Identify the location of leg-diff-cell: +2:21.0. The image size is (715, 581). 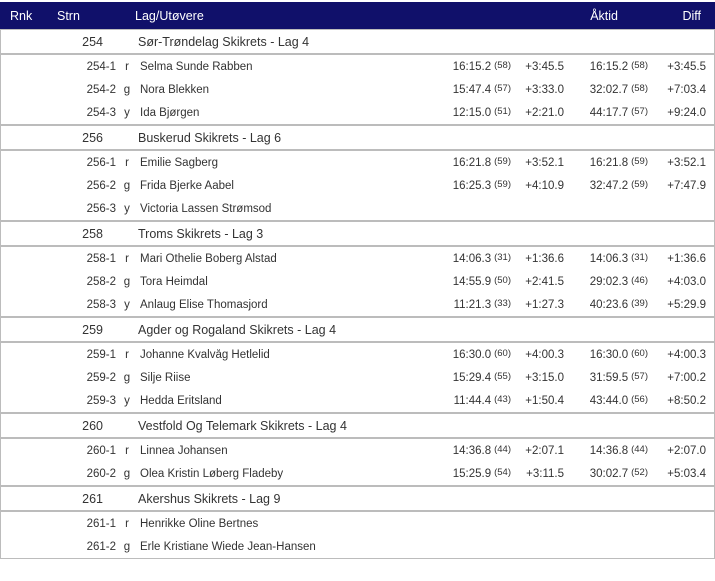
(544, 112).